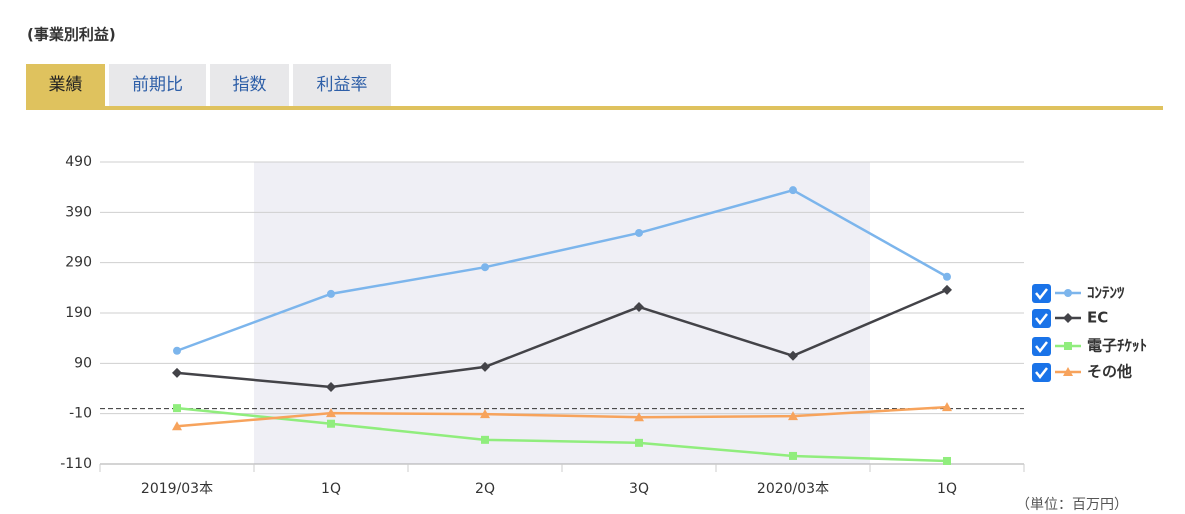 This screenshot has width=1185, height=514. What do you see at coordinates (1082, 373) in the screenshot?
I see `legend-item: その他` at bounding box center [1082, 373].